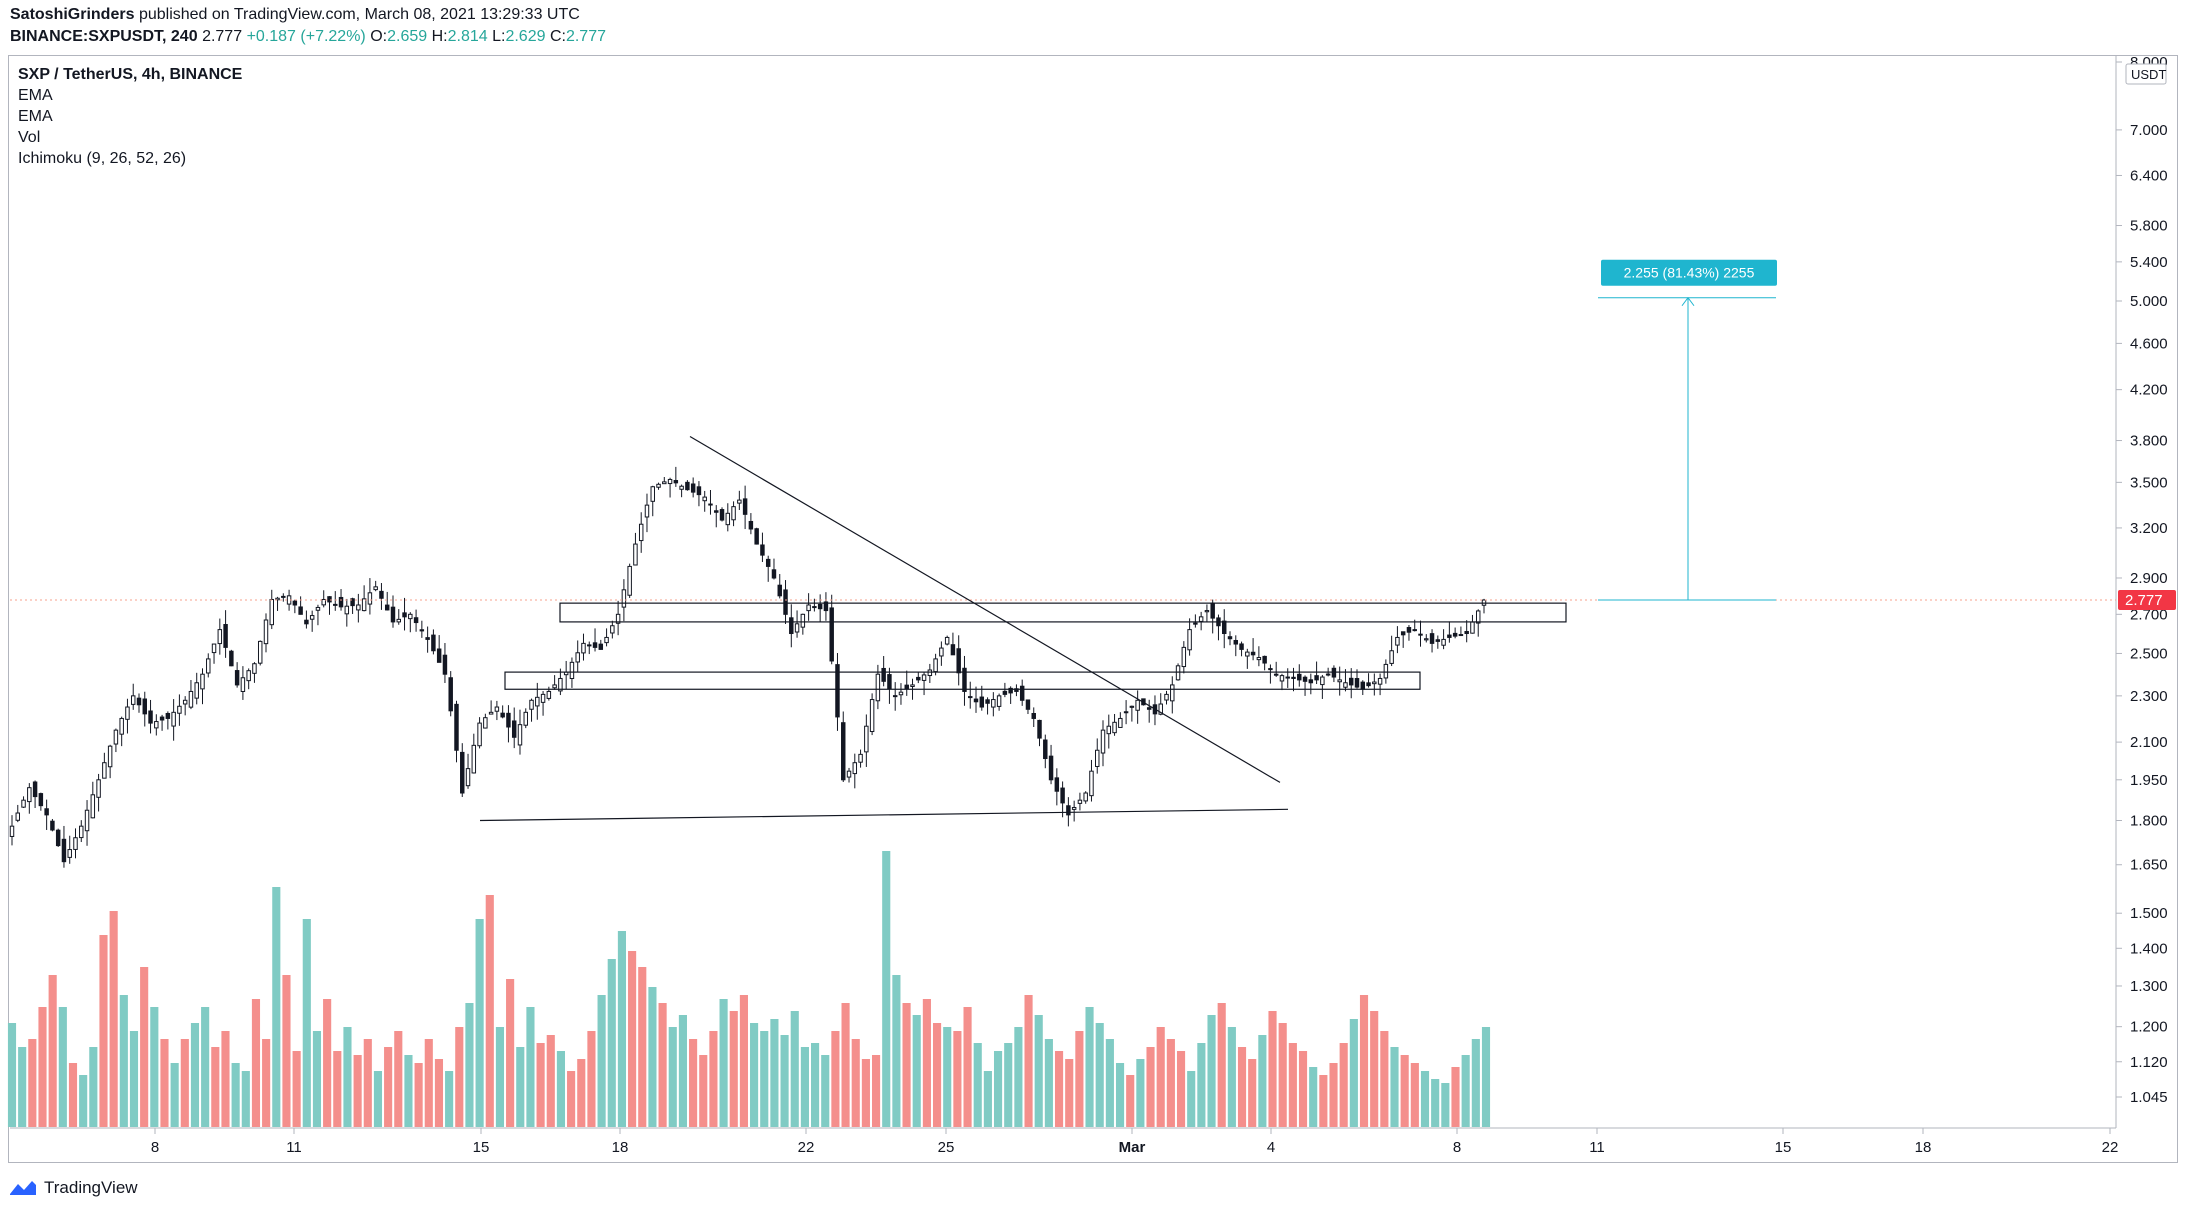  I want to click on measure-badge, so click(1689, 272).